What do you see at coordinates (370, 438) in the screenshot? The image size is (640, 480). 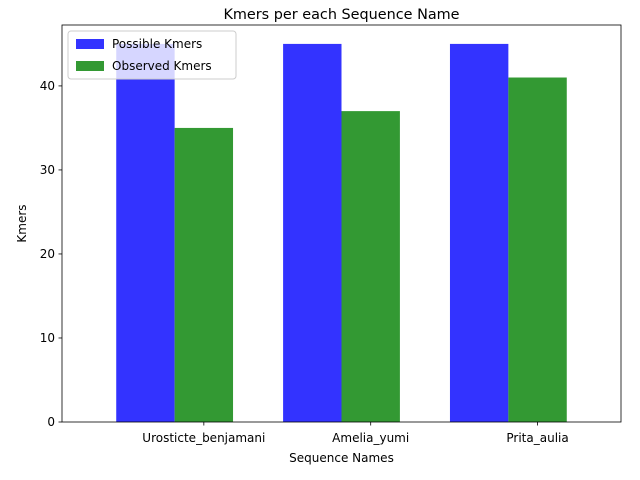 I see `x-tick-label: Amelia_yumi` at bounding box center [370, 438].